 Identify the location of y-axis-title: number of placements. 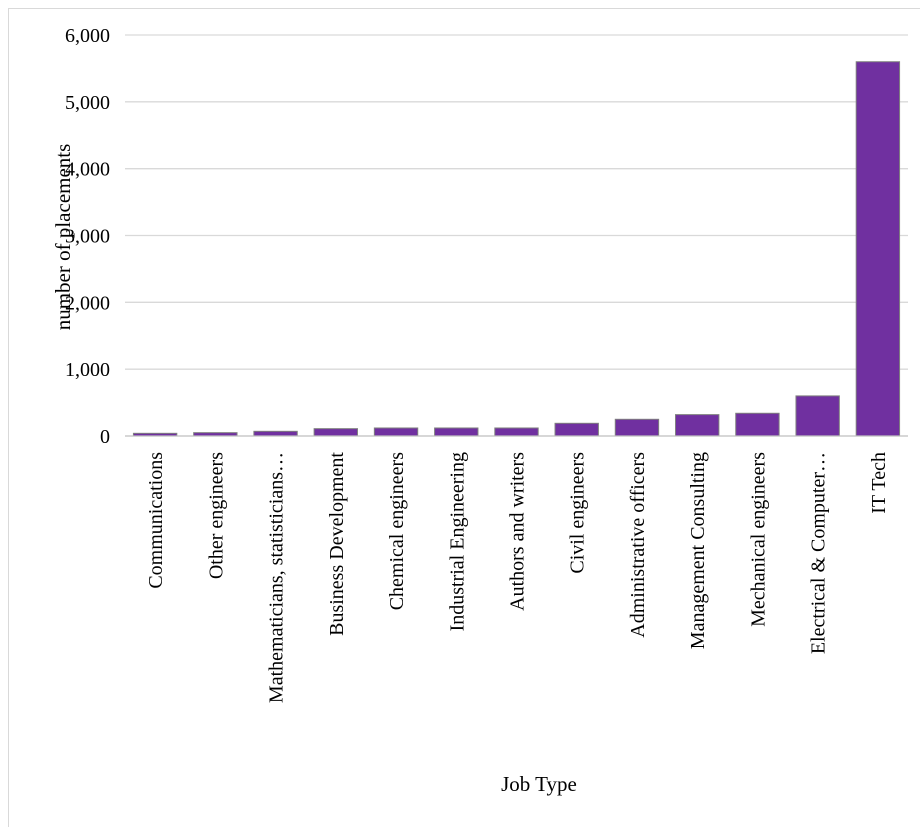
(63, 237).